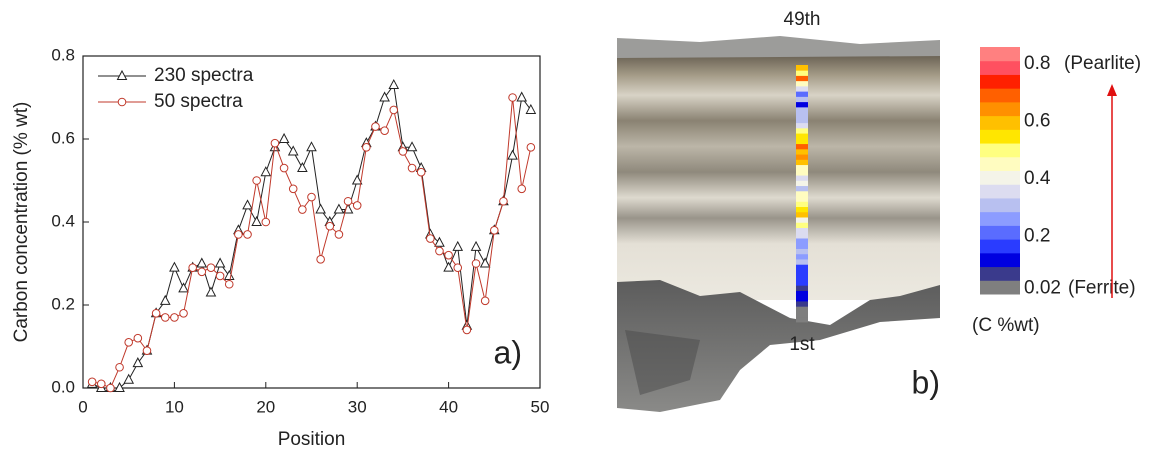 The height and width of the screenshot is (452, 1165). I want to click on y-tick-label: 0.2, so click(63, 303).